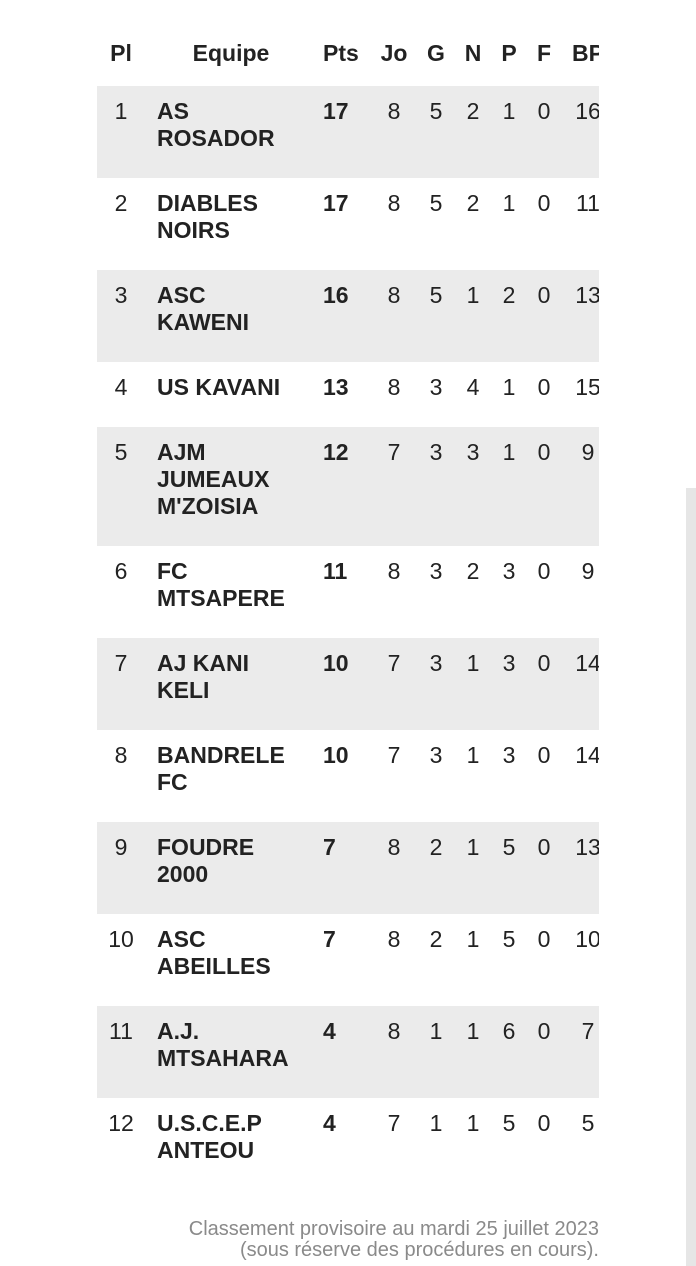 The width and height of the screenshot is (696, 1266). Describe the element at coordinates (172, 782) in the screenshot. I see `team-name-line: FC` at that location.